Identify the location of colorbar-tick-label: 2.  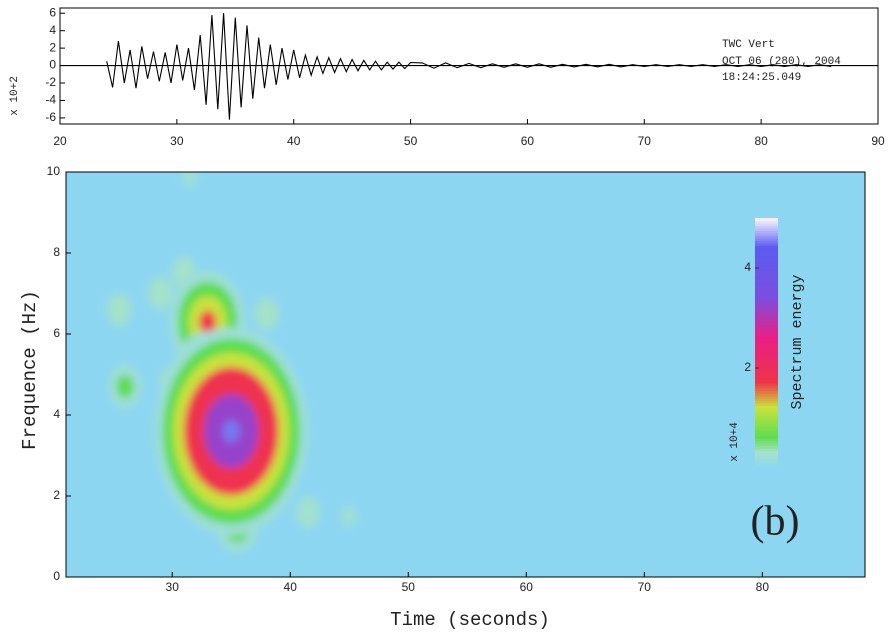
(747, 367).